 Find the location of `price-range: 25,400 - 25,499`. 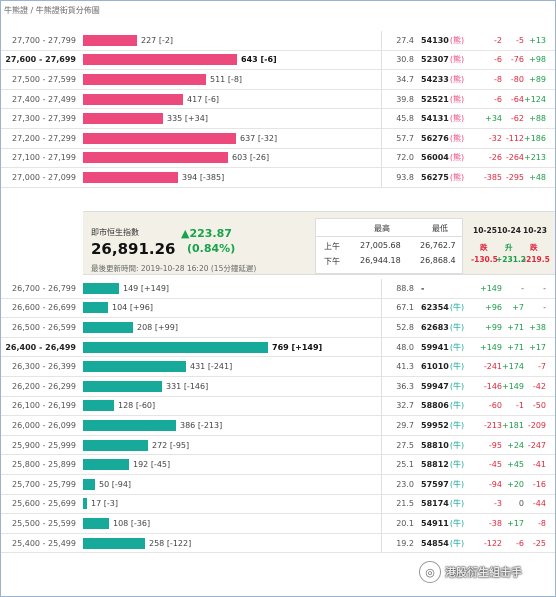

price-range: 25,400 - 25,499 is located at coordinates (44, 543).